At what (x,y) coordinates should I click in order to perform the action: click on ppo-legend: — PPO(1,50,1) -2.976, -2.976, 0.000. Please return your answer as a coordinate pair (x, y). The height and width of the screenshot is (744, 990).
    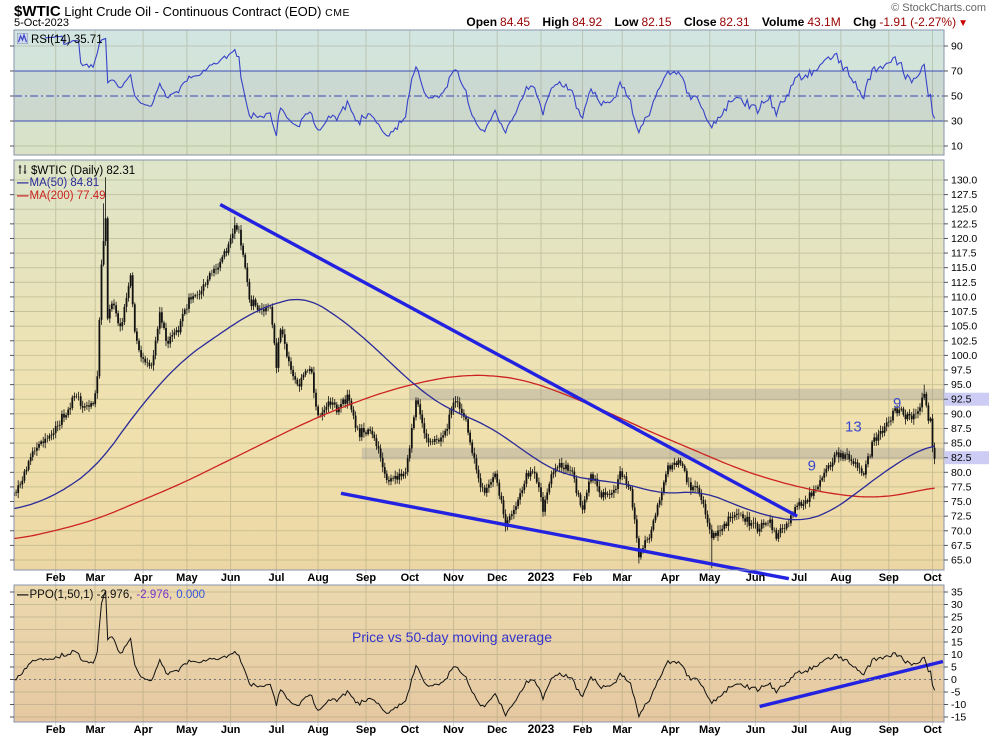
    Looking at the image, I should click on (111, 595).